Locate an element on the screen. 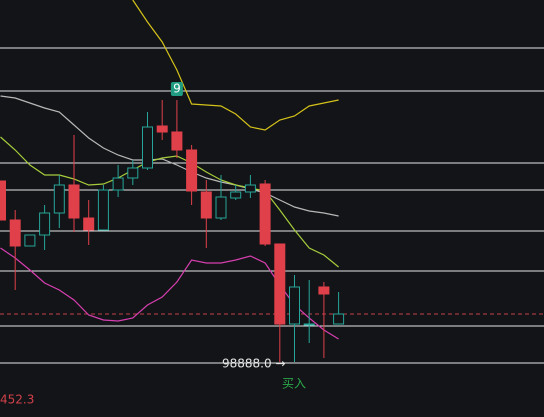 Image resolution: width=544 pixels, height=417 pixels. corner-label: 452.3 is located at coordinates (17, 400).